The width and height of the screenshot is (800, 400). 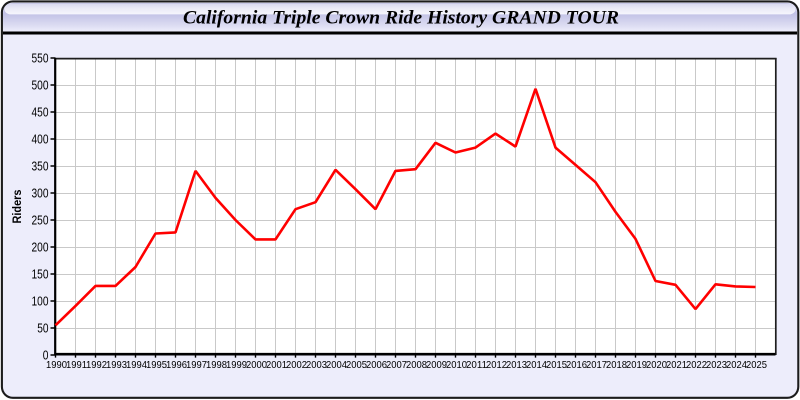 I want to click on svg-text: 2007, so click(x=396, y=365).